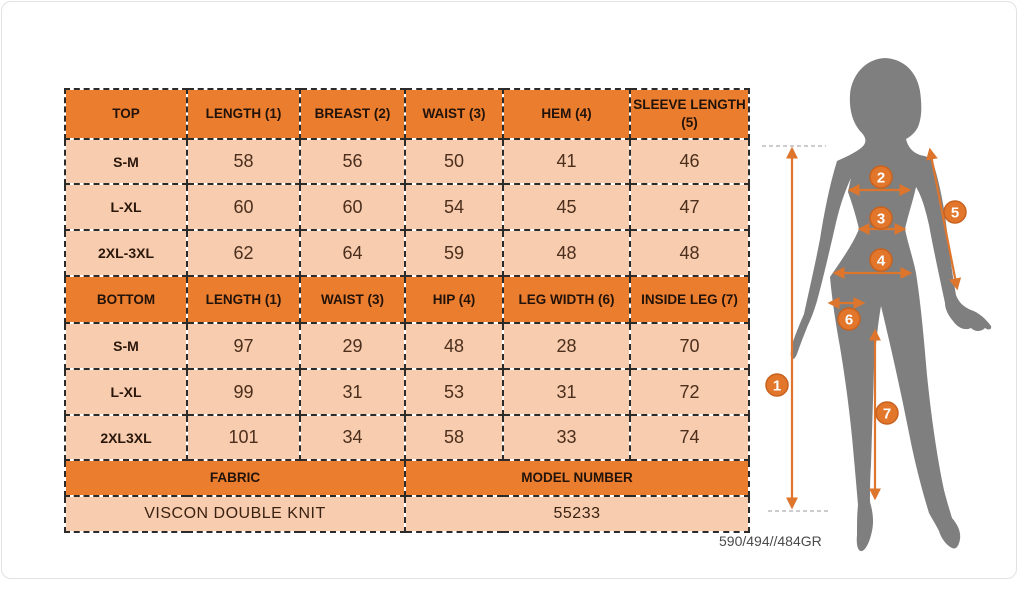 The width and height of the screenshot is (1024, 592). What do you see at coordinates (689, 346) in the screenshot?
I see `measure-cell: 70` at bounding box center [689, 346].